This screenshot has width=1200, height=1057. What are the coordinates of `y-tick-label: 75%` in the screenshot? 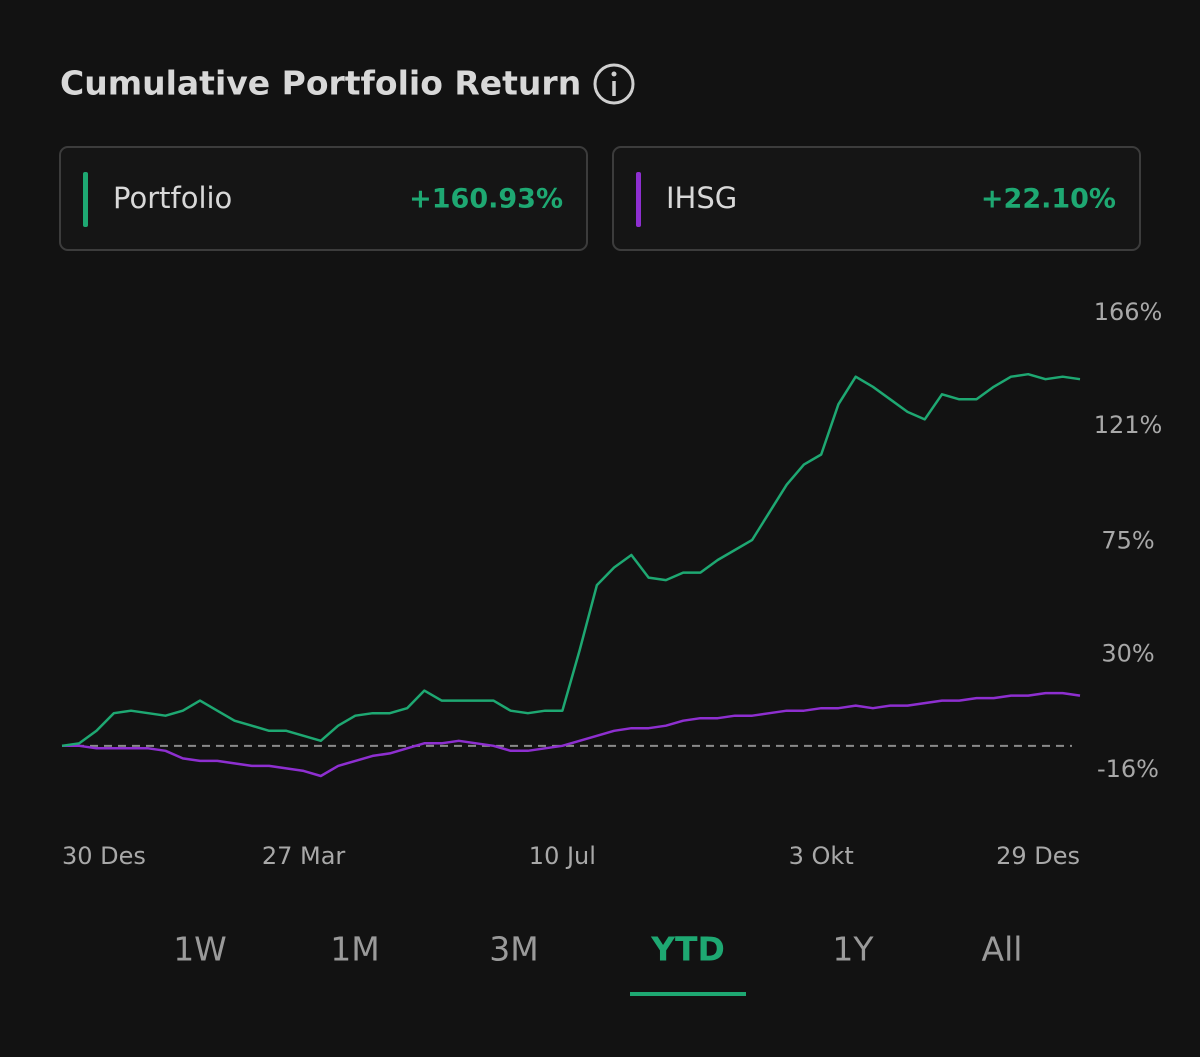 It's located at (1127, 541).